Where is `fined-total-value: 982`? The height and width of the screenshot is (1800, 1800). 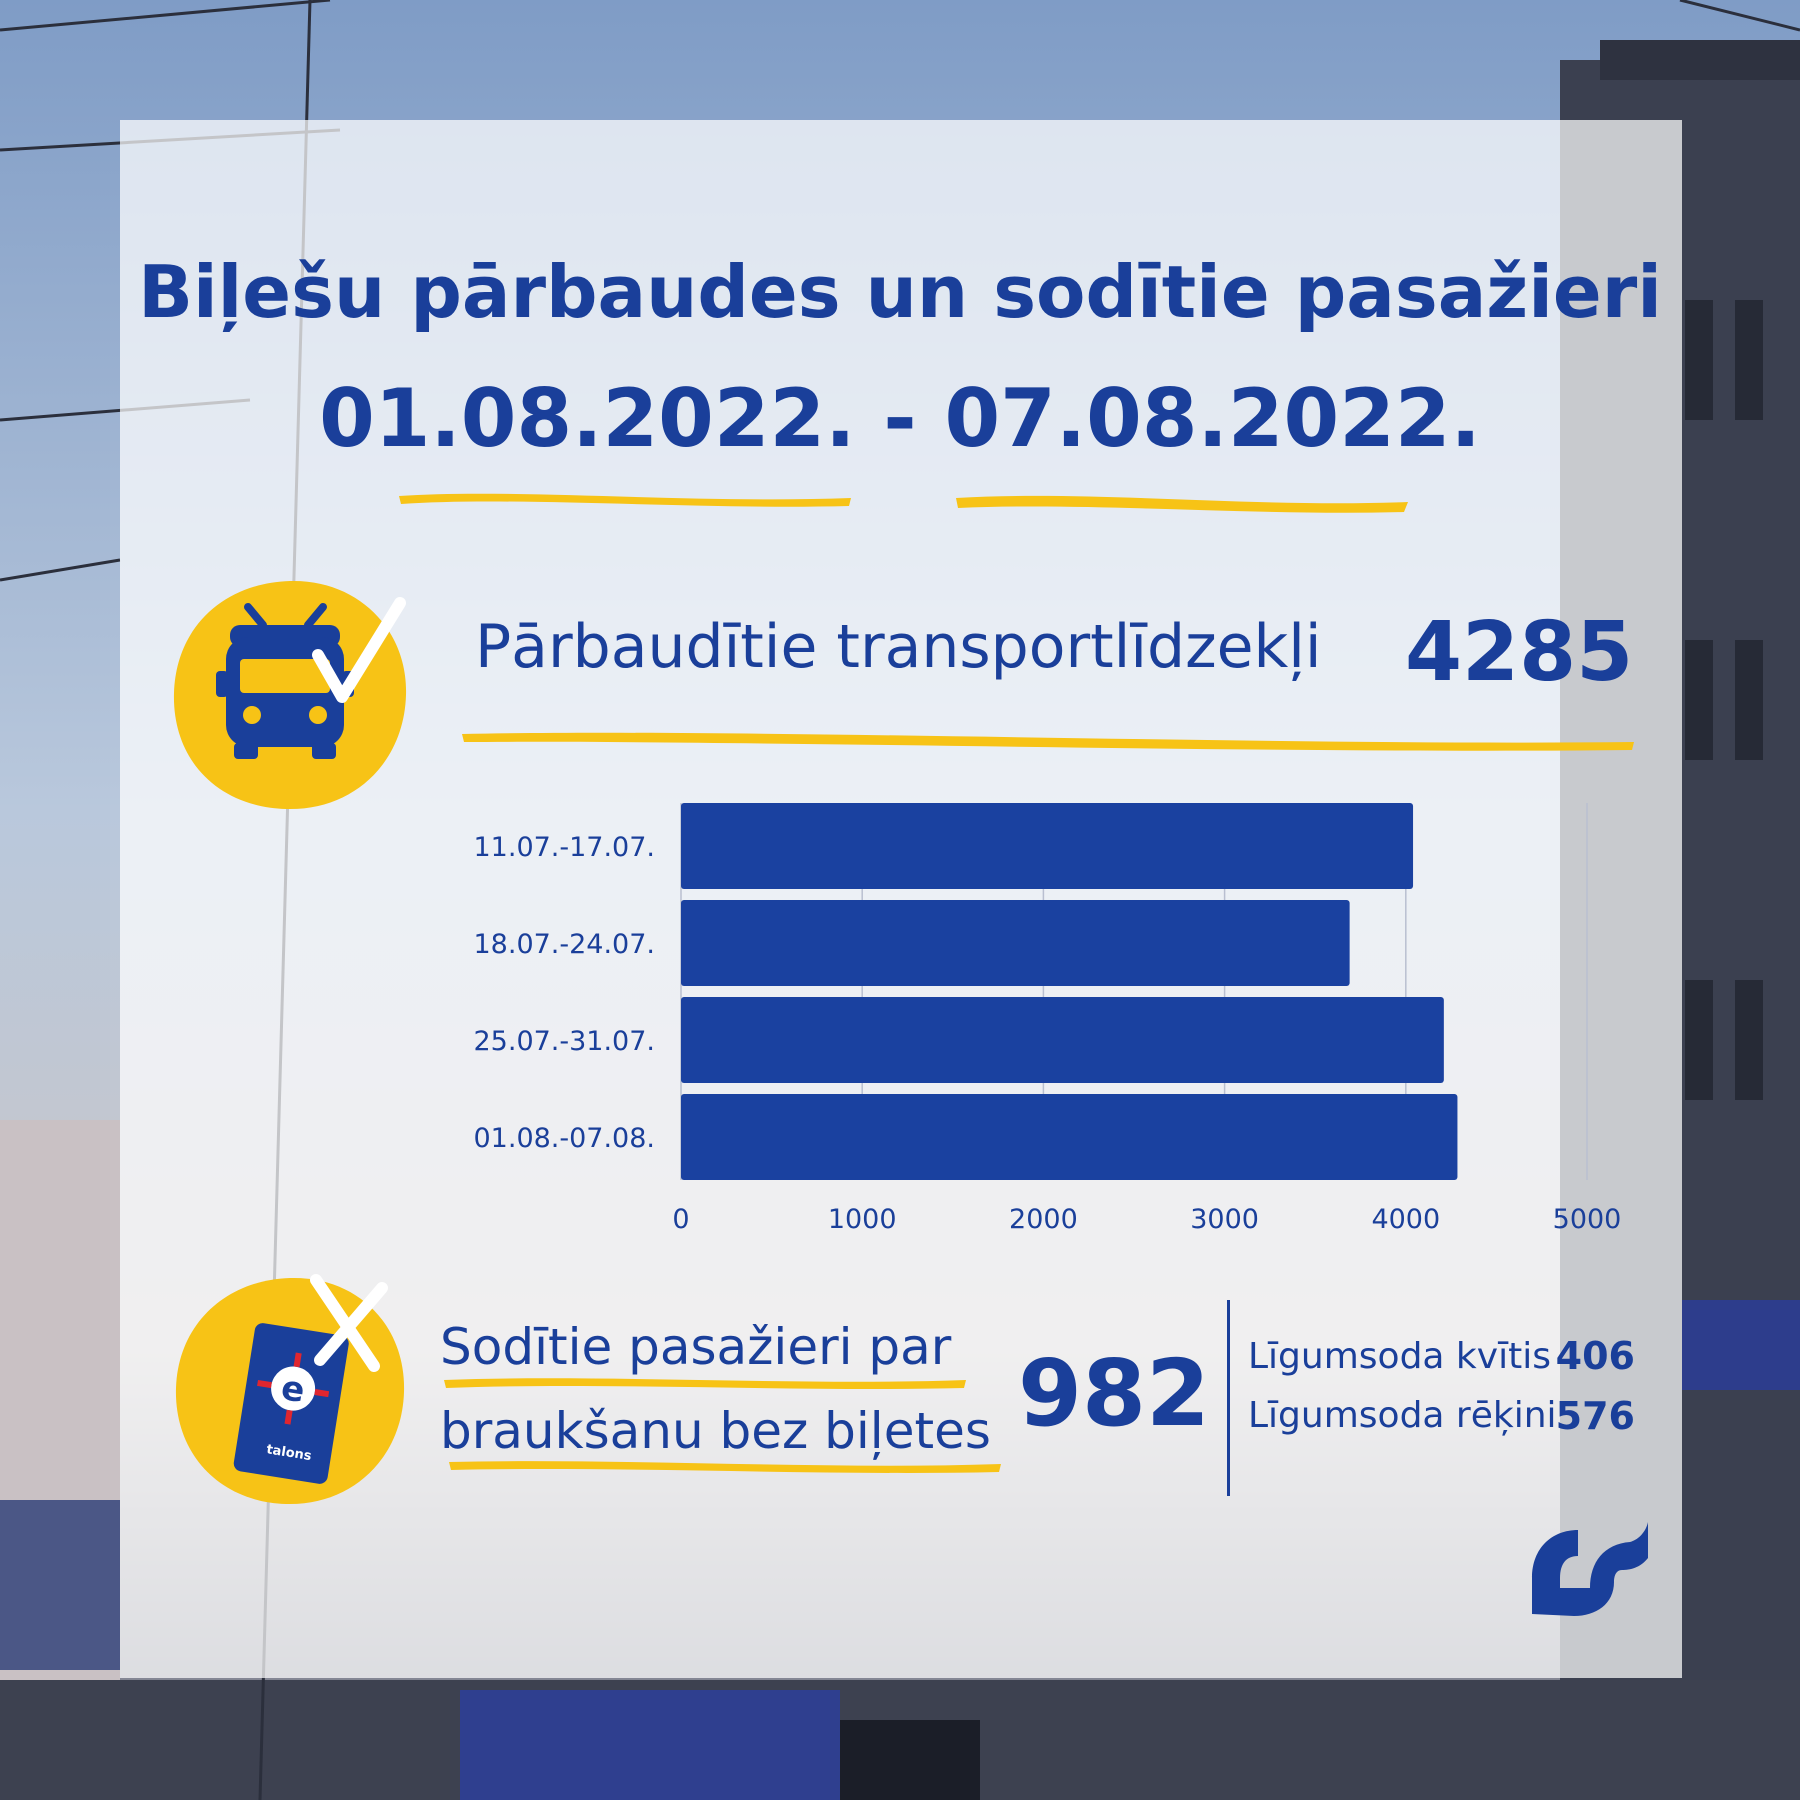
fined-total-value: 982 is located at coordinates (1114, 1393).